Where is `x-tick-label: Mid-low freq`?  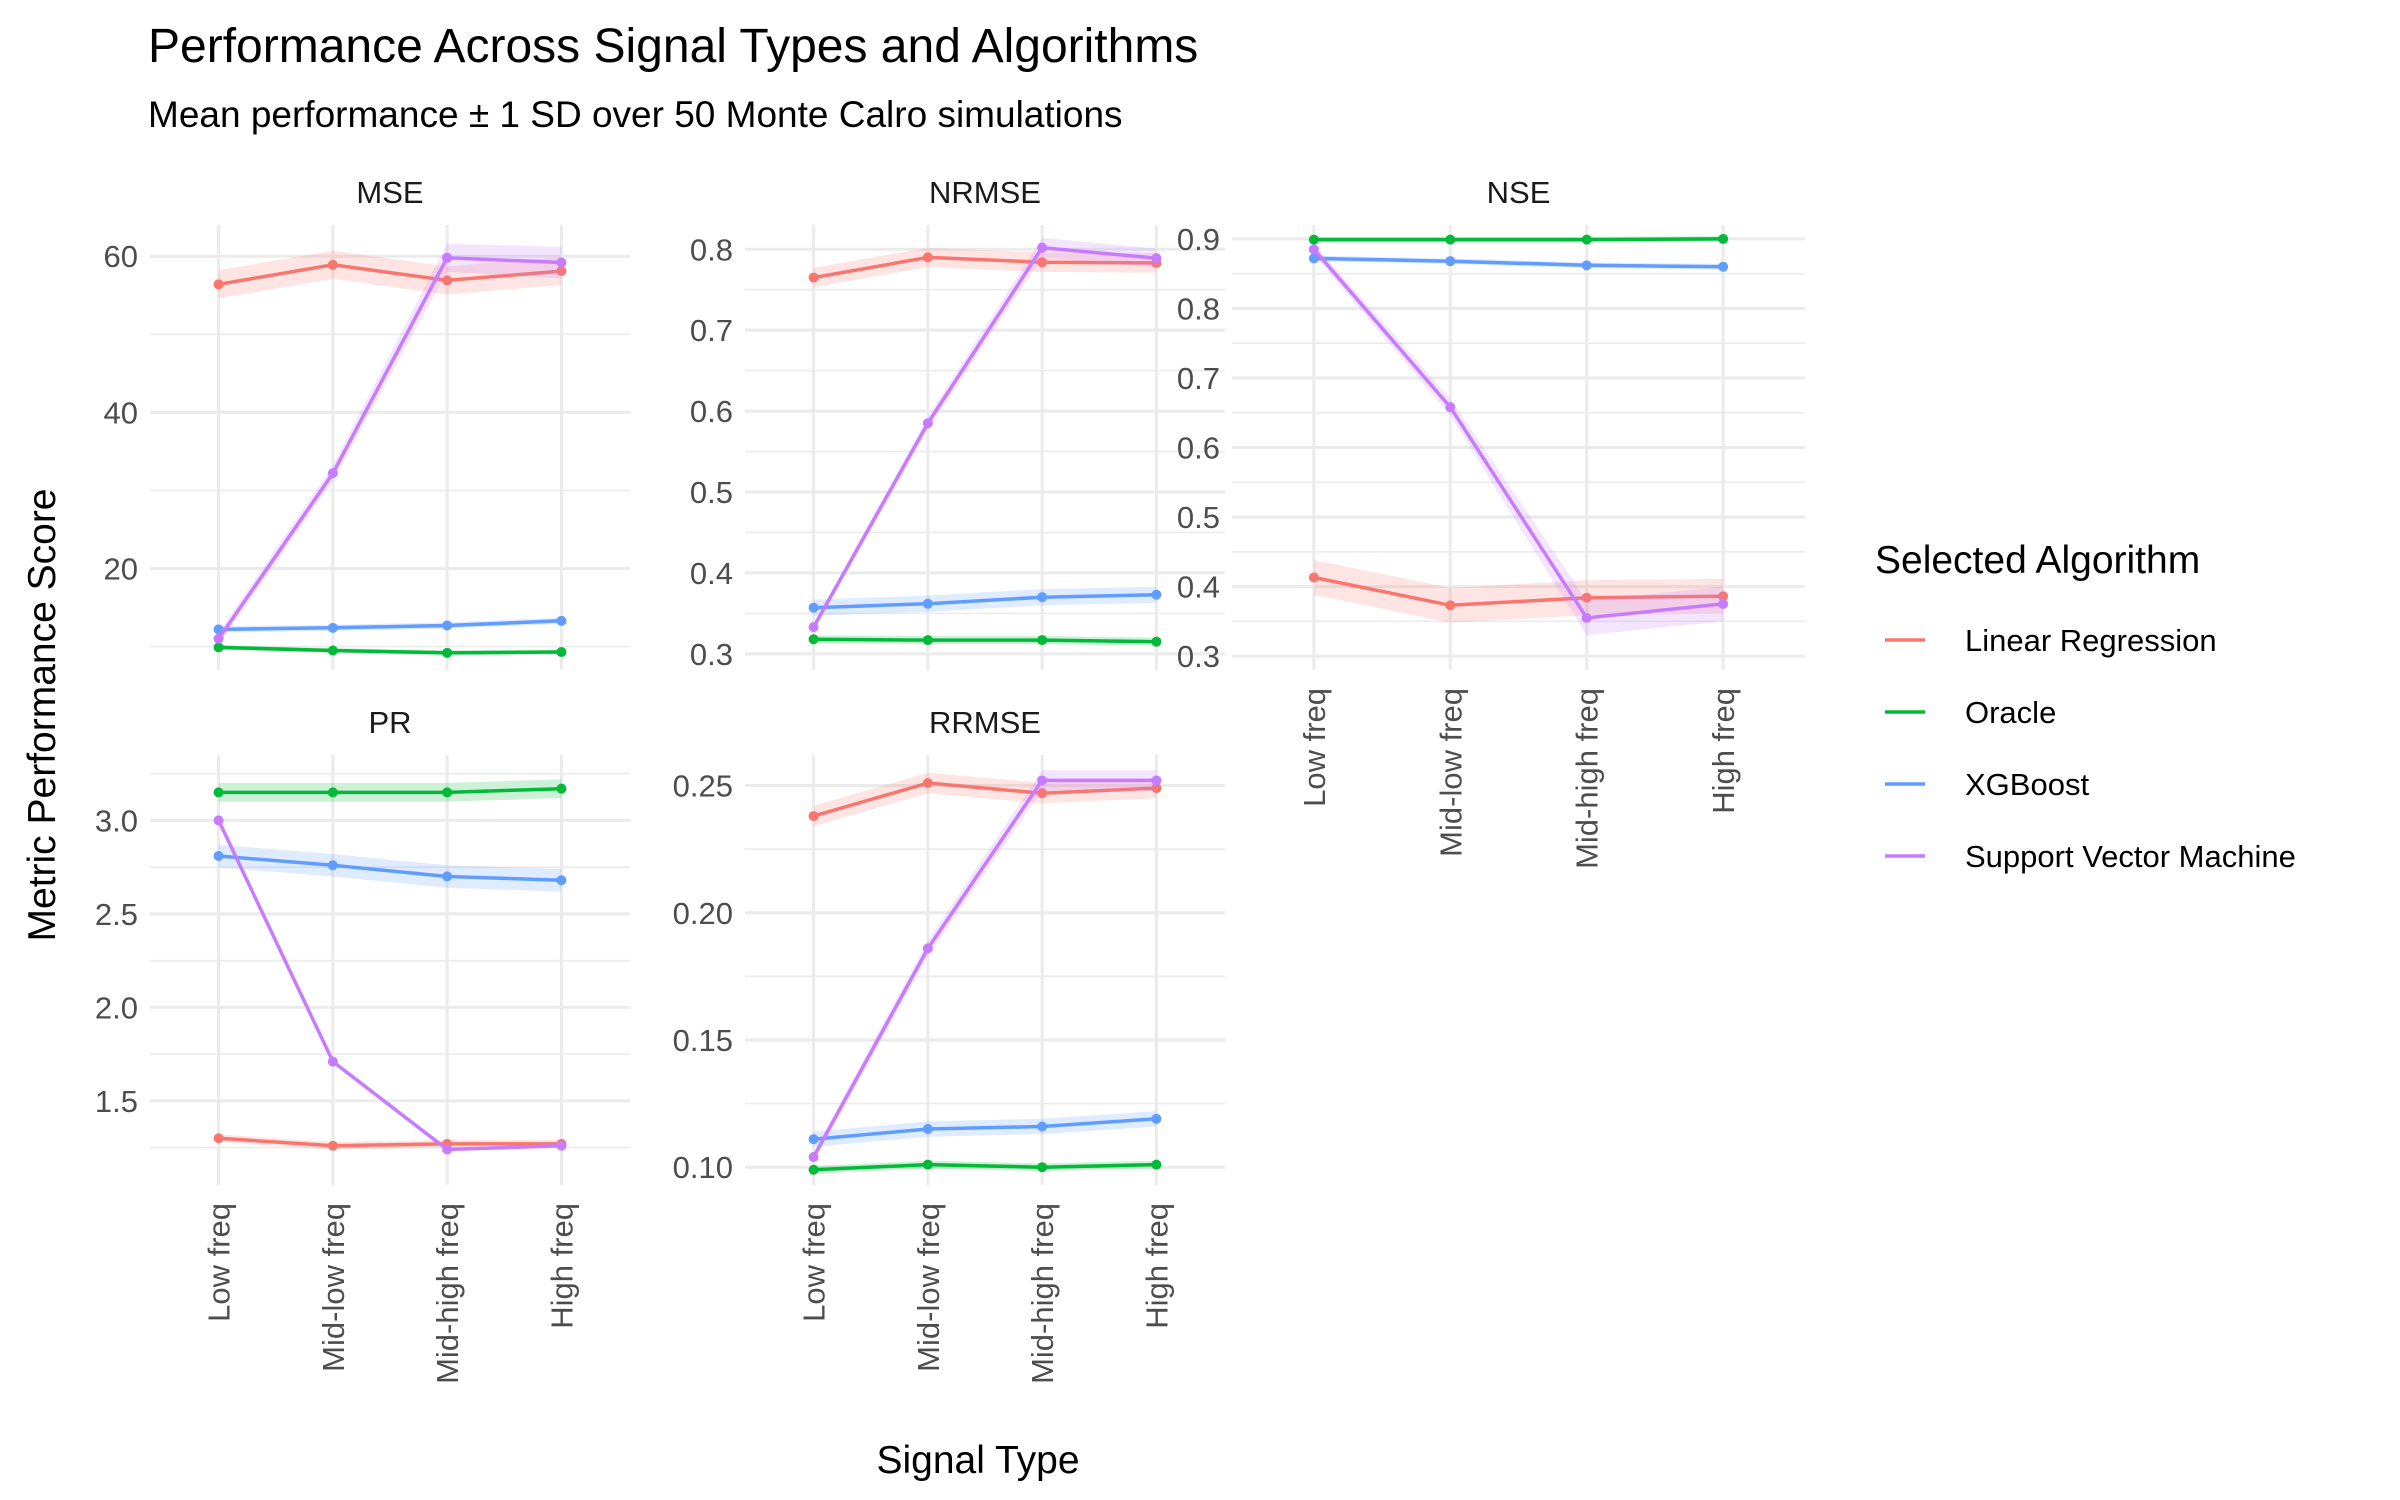 x-tick-label: Mid-low freq is located at coordinates (1450, 772).